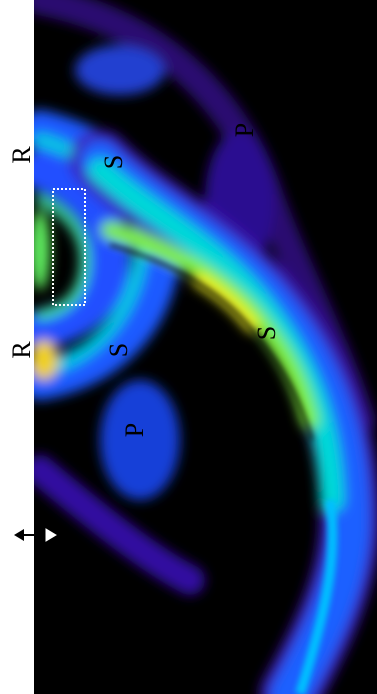  I want to click on source-box, so click(69, 247).